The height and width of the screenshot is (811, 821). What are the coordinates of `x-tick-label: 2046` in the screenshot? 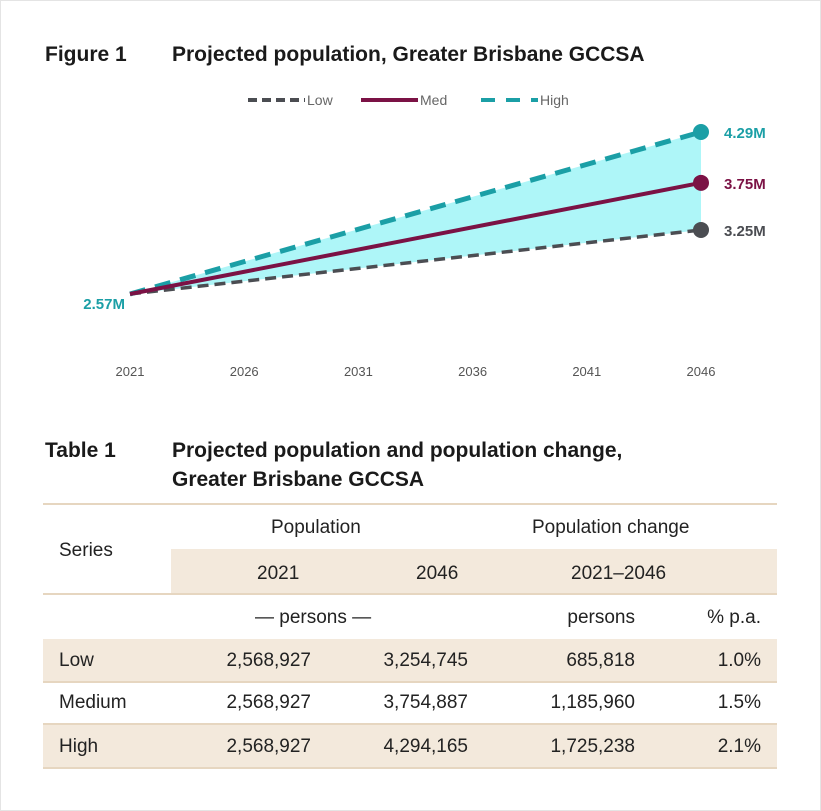 It's located at (701, 371).